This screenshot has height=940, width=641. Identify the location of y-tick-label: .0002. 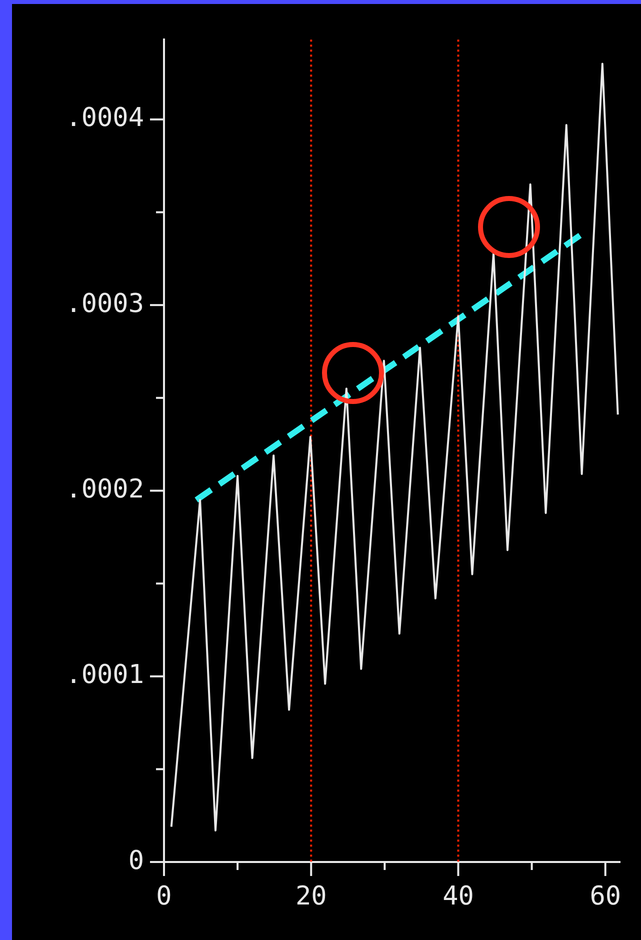
(105, 489).